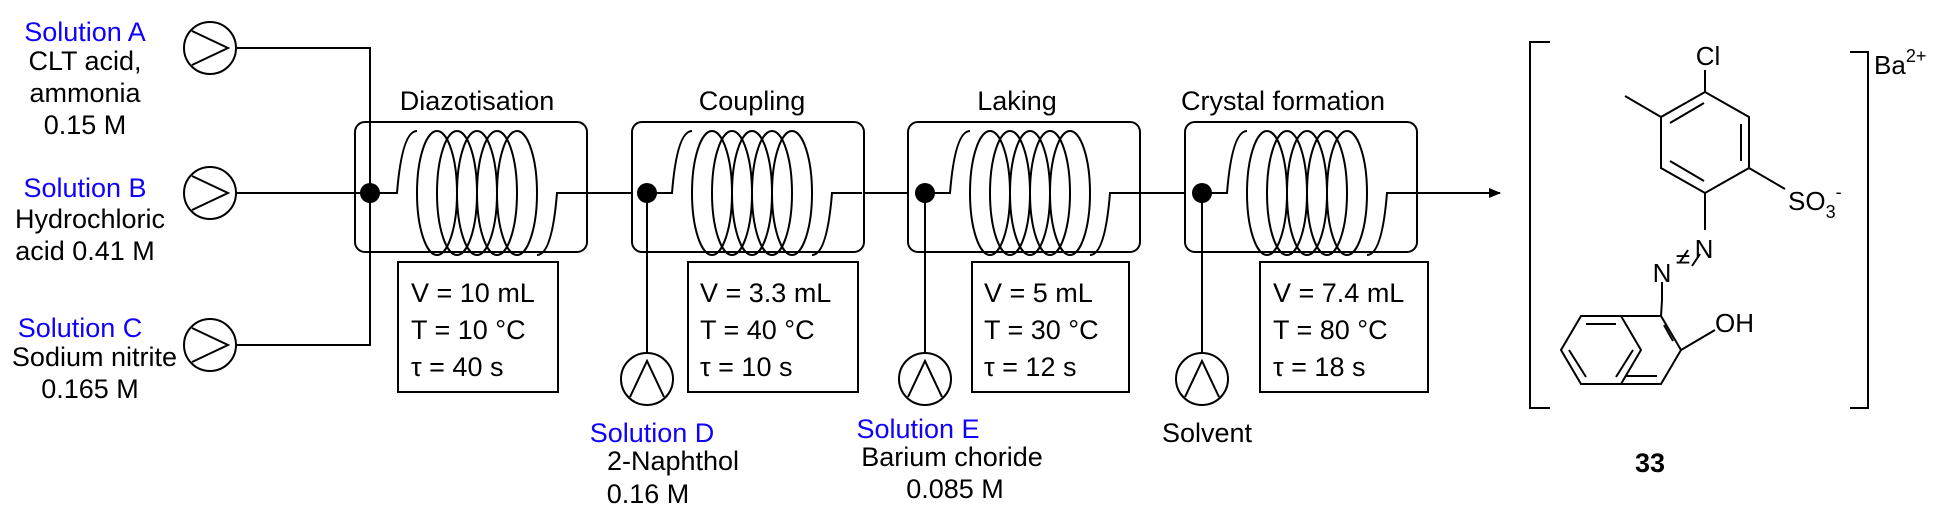  I want to click on solution-a-line1: CLT acid,, so click(84, 61).